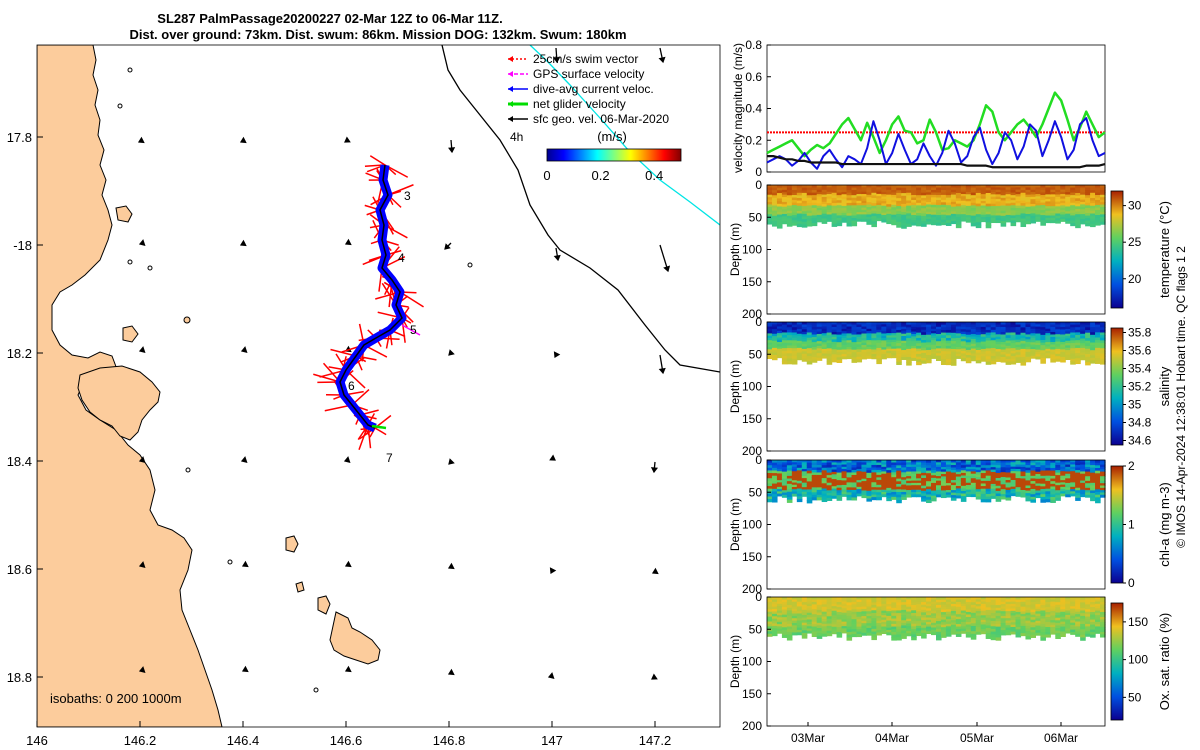 The height and width of the screenshot is (750, 1200). Describe the element at coordinates (758, 597) in the screenshot. I see `depth-tick-label: 0` at that location.